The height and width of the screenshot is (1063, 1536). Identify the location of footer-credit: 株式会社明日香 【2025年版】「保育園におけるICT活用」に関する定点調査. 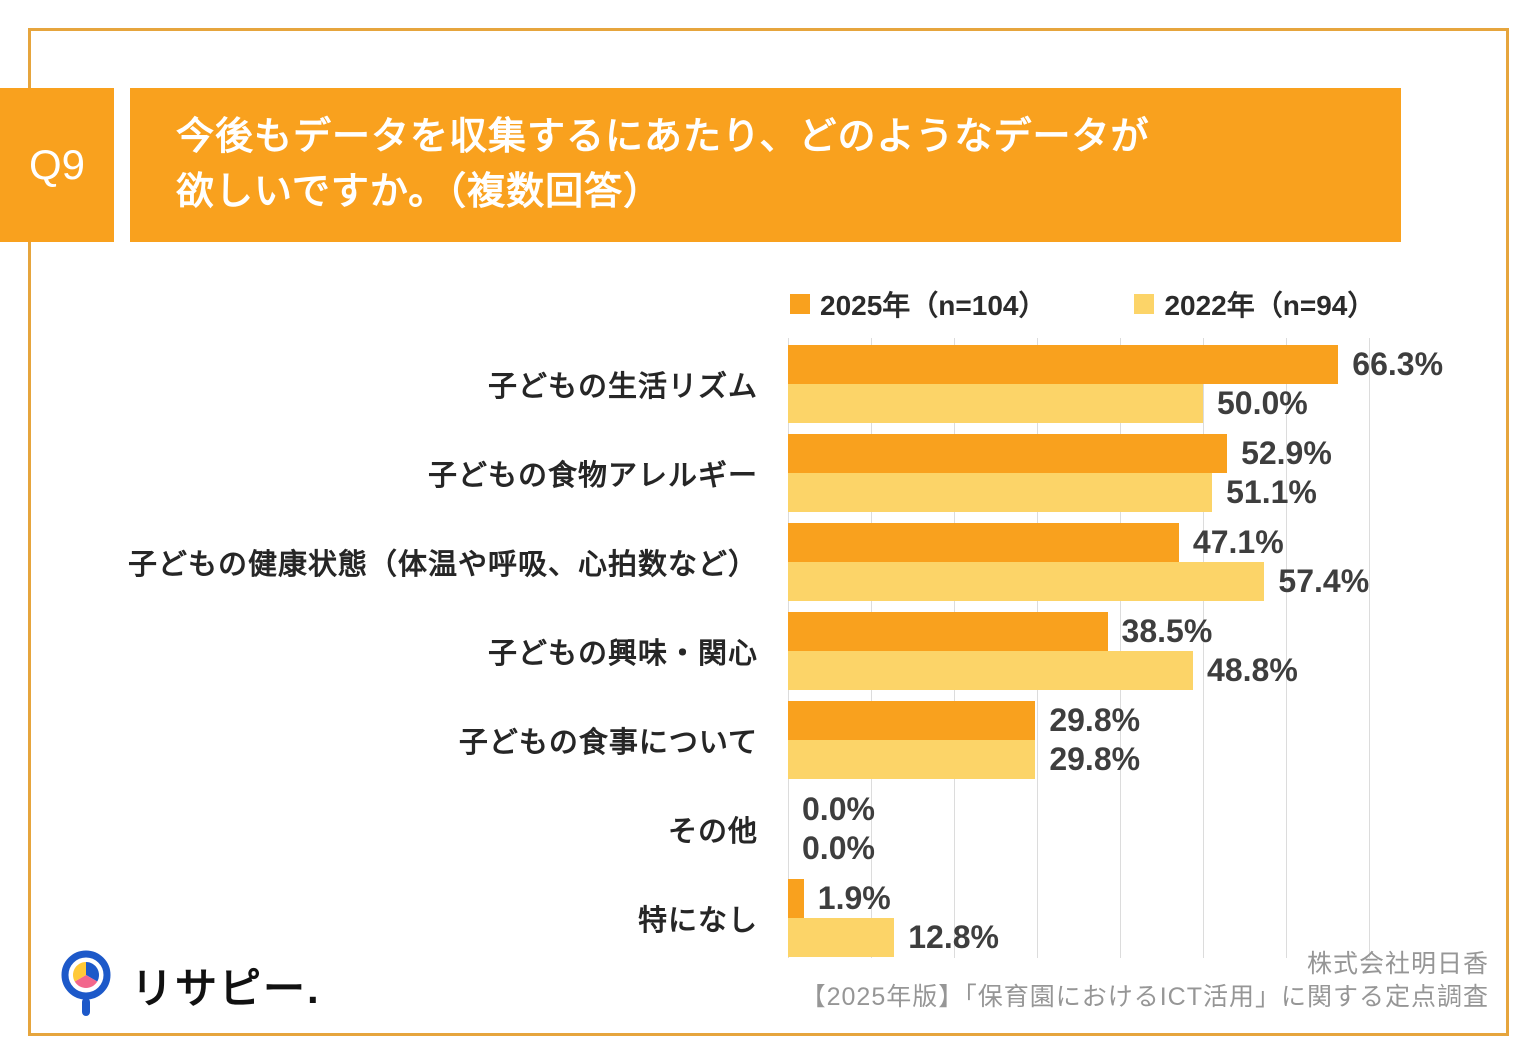
(1145, 981).